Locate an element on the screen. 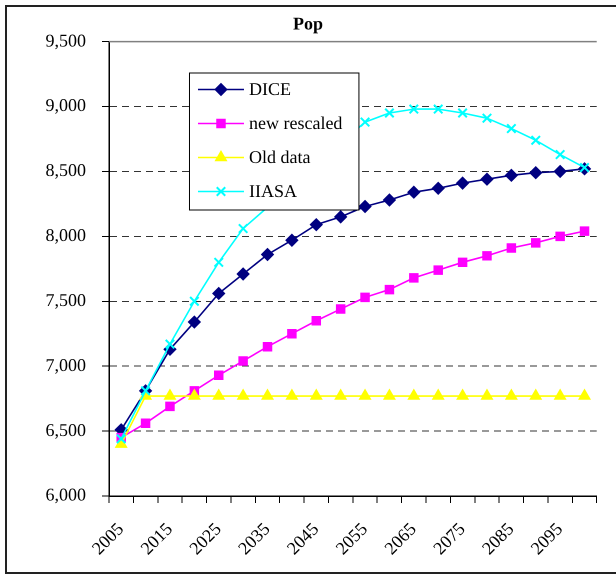 Image resolution: width=616 pixels, height=576 pixels. y-tick-label: 9,000 is located at coordinates (66, 105).